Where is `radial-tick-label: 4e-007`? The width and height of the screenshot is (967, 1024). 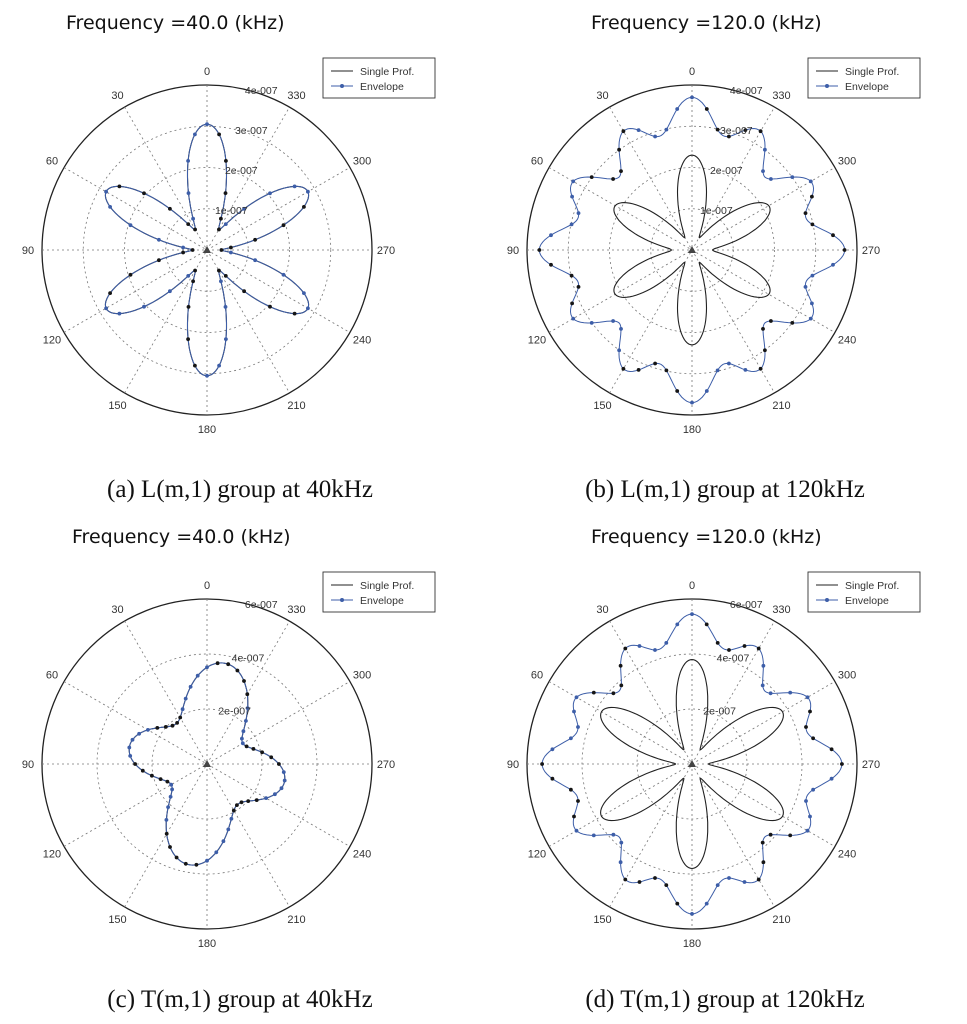 radial-tick-label: 4e-007 is located at coordinates (248, 658).